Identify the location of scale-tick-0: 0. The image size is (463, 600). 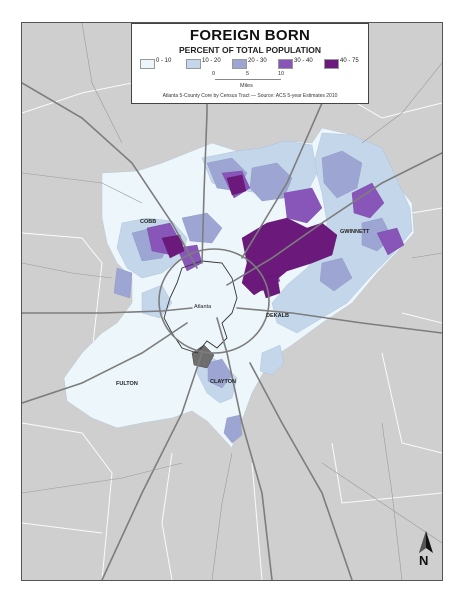
(214, 74).